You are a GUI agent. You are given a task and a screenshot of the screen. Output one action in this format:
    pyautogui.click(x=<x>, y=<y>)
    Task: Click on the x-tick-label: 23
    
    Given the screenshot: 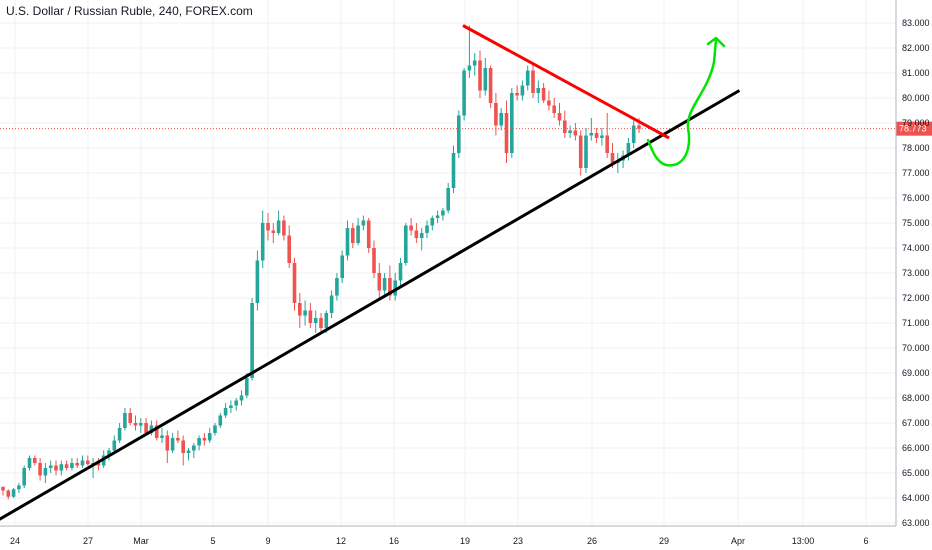 What is the action you would take?
    pyautogui.click(x=518, y=541)
    